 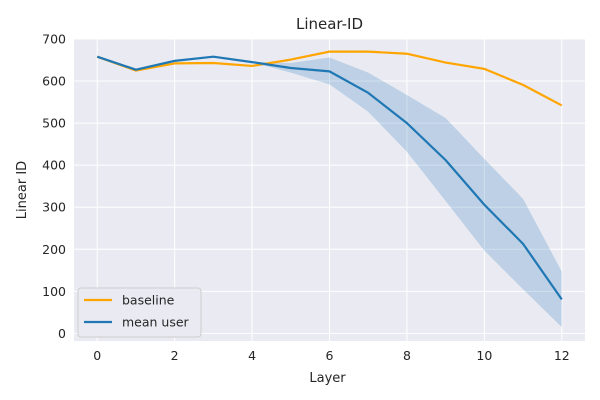 What do you see at coordinates (252, 355) in the screenshot?
I see `x-tick-label: 4` at bounding box center [252, 355].